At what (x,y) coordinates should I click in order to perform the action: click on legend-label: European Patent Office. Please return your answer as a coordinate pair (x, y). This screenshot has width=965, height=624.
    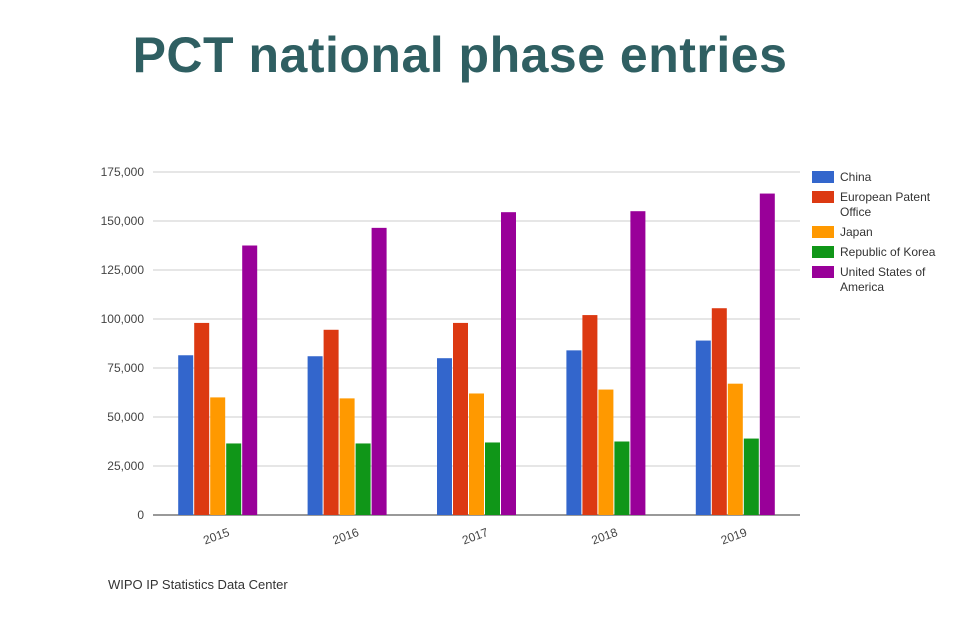
    Looking at the image, I should click on (885, 204).